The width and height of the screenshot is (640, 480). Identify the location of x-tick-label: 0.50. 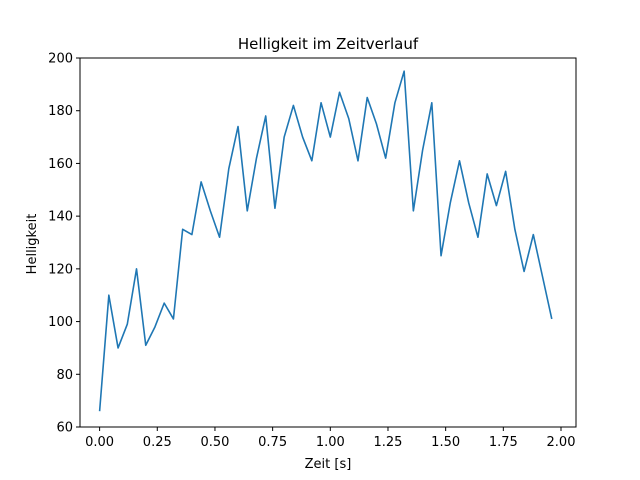
(214, 442).